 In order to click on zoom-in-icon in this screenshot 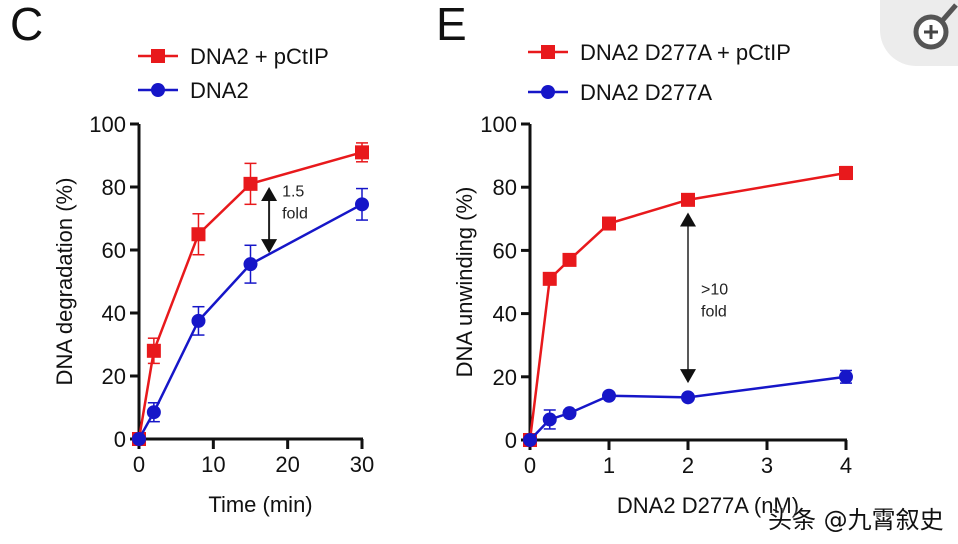, I will do `click(935, 26)`.